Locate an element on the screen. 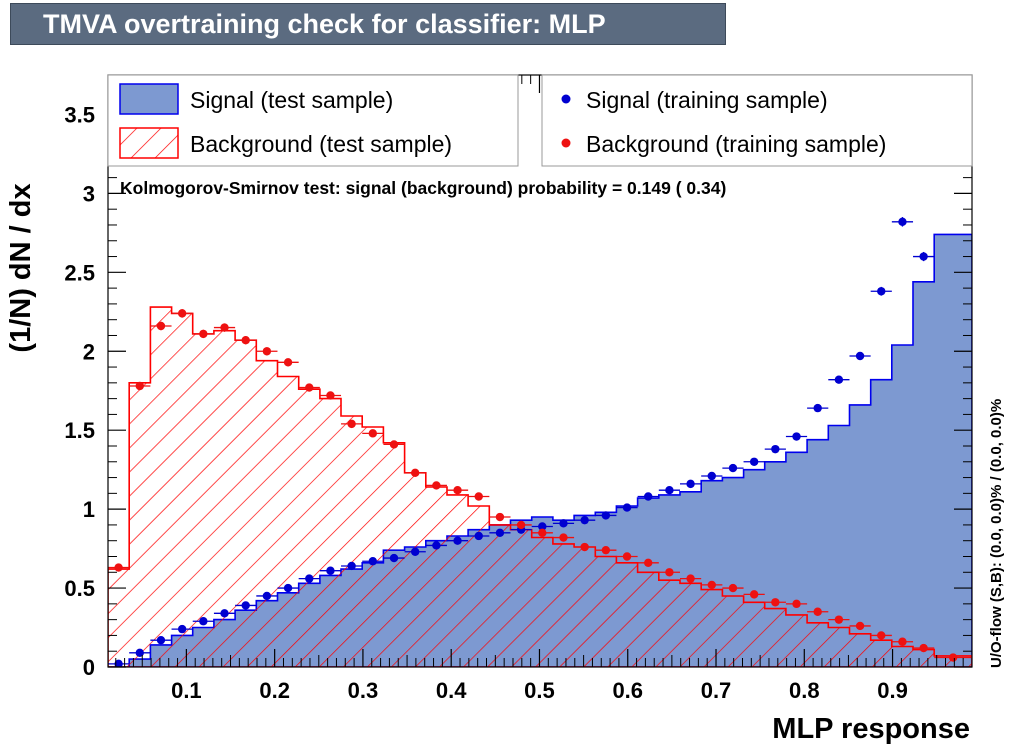  x-tick-label: 0.1 is located at coordinates (186, 690).